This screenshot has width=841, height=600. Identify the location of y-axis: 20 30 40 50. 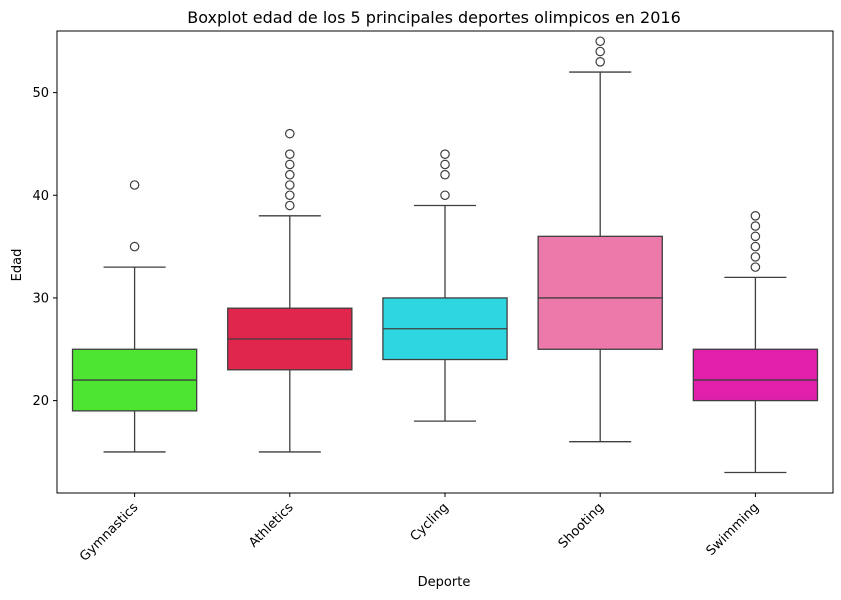
(44, 247).